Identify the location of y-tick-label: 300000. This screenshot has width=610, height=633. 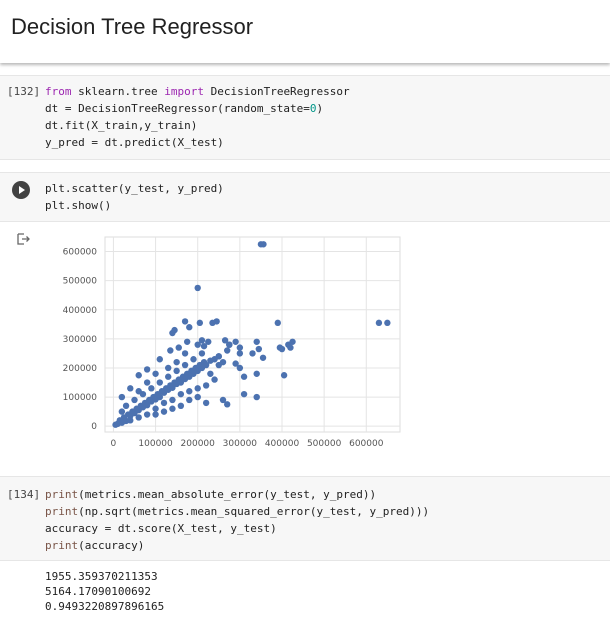
(80, 340).